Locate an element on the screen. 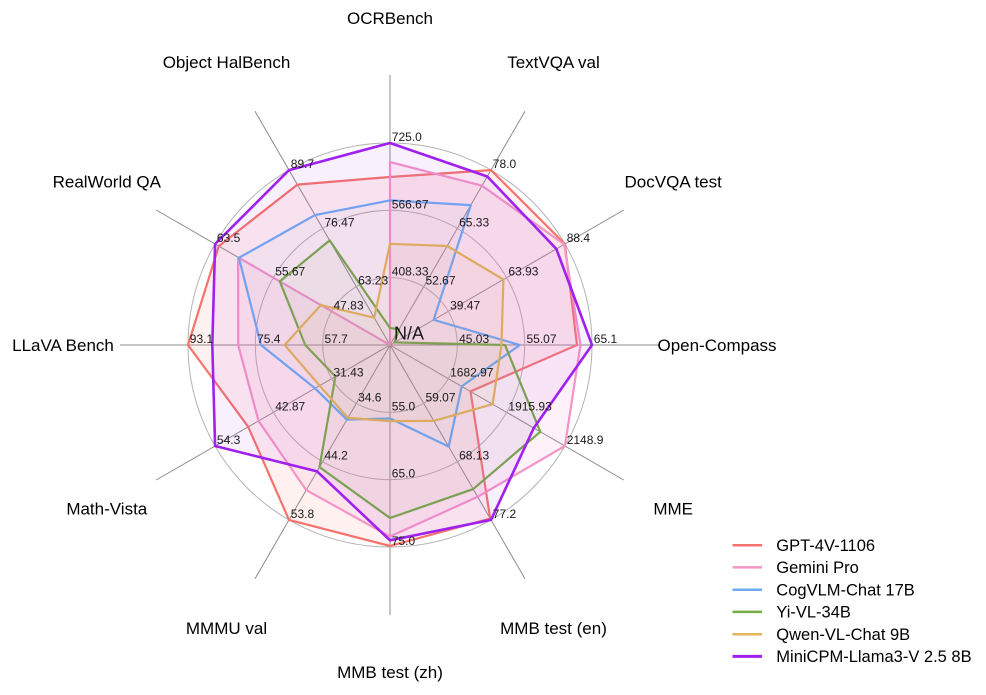  svg-text: 31.43 is located at coordinates (349, 373).